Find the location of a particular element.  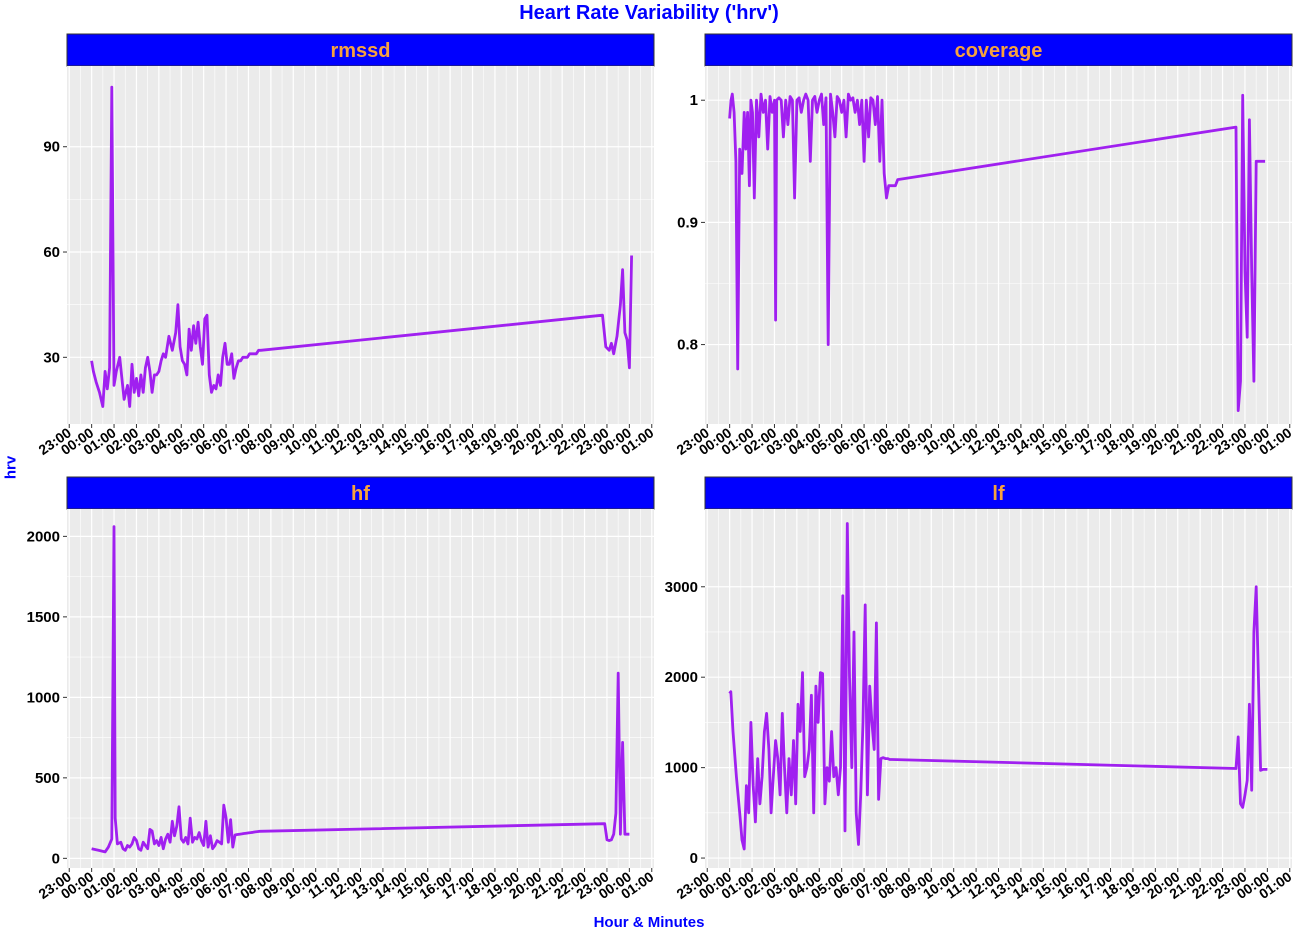

facet-strip-label: coverage is located at coordinates (999, 51).